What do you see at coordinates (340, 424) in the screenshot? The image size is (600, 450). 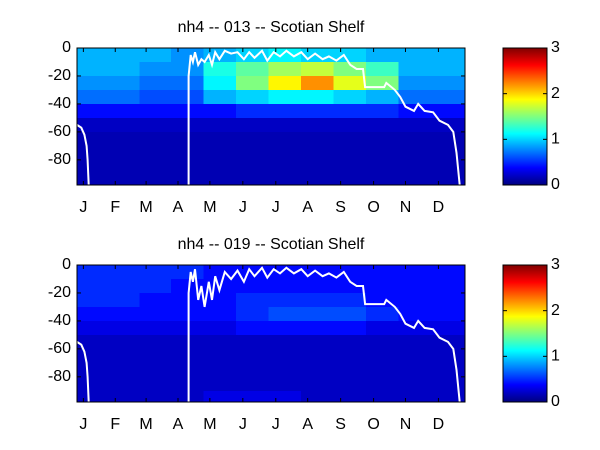 I see `x-tick-label: S` at bounding box center [340, 424].